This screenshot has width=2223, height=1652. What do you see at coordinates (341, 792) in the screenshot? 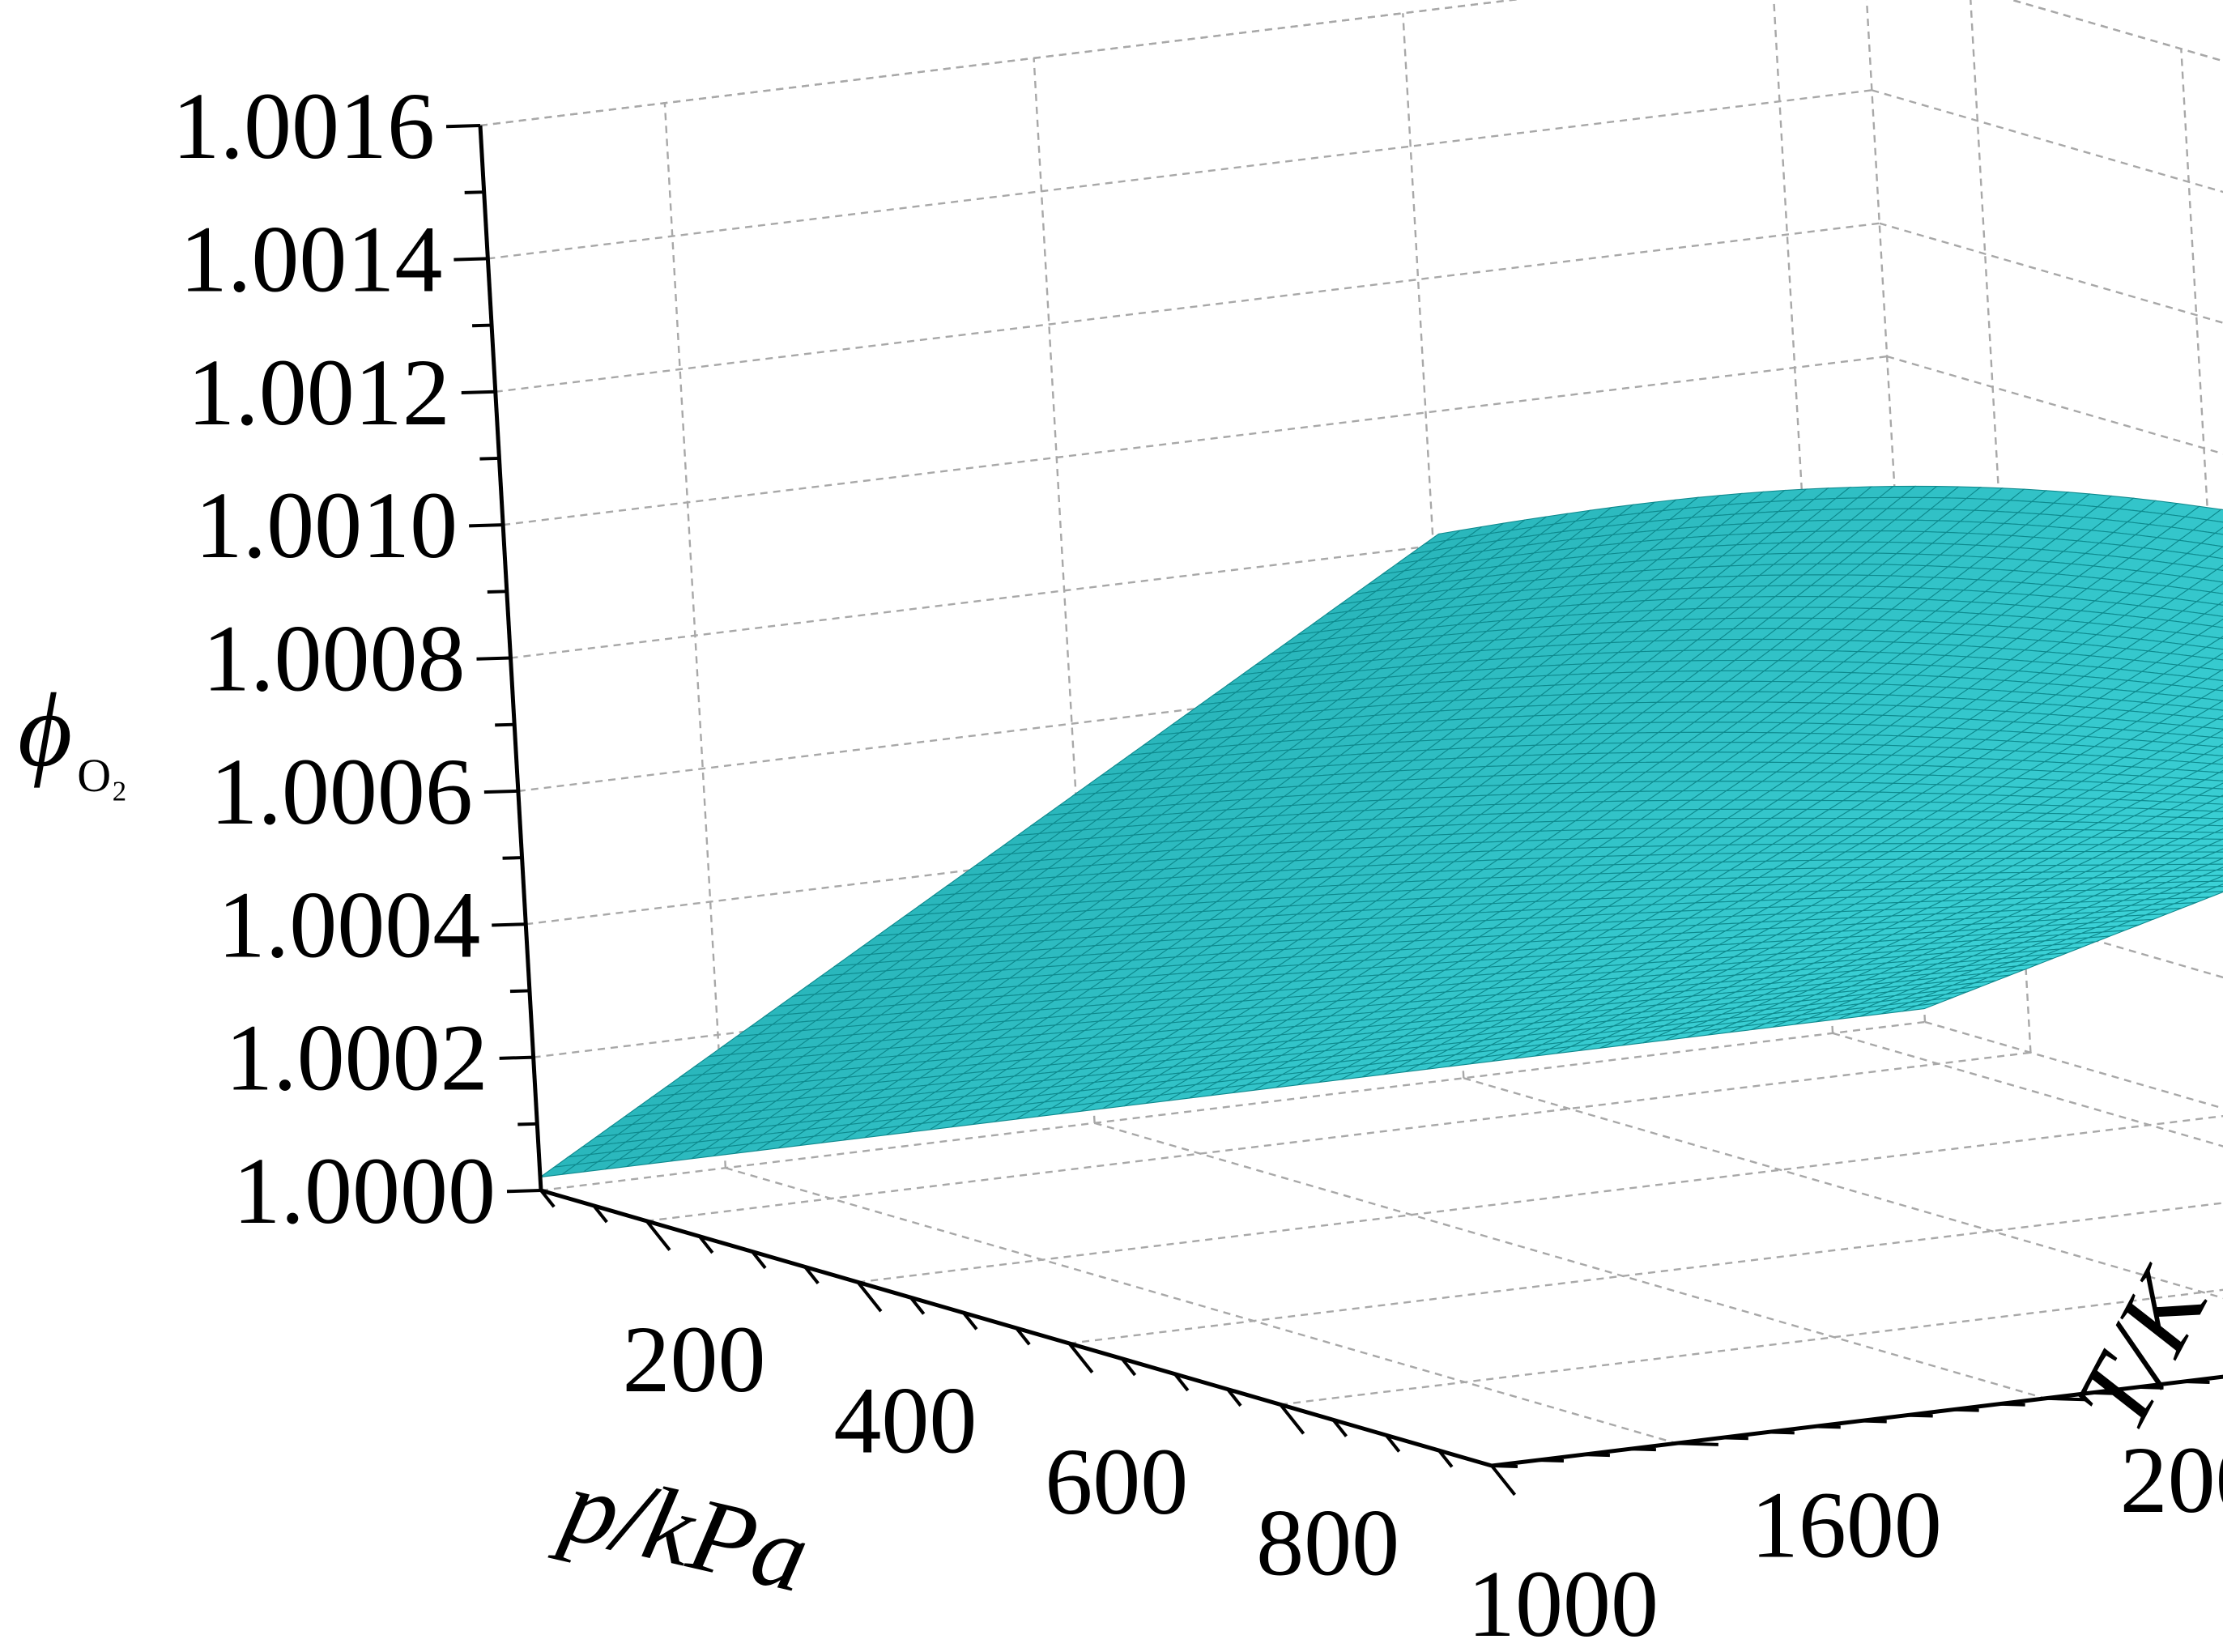
I see `z-tick-label: 1.0006` at bounding box center [341, 792].